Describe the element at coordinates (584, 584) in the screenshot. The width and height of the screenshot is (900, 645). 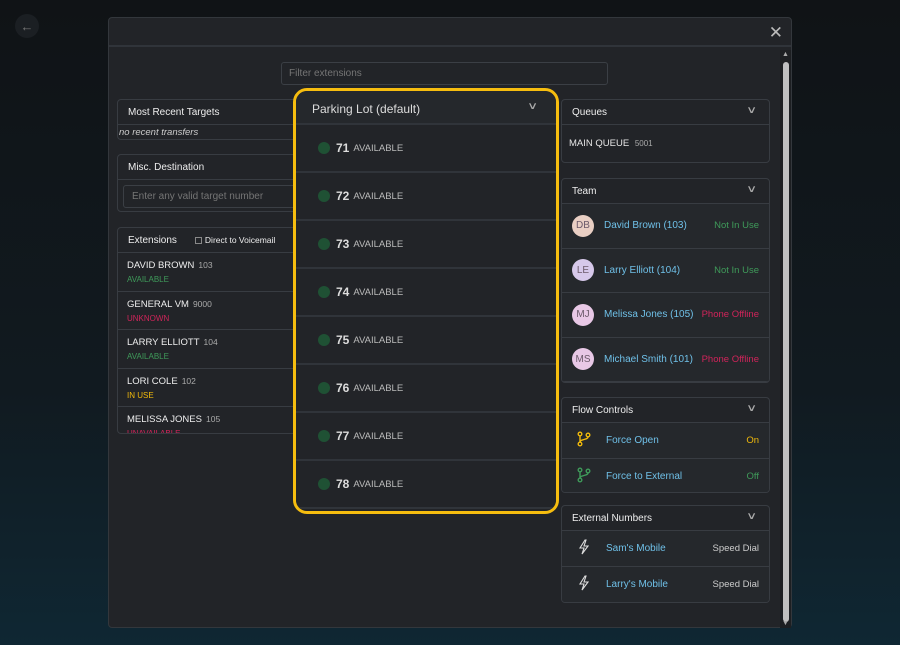
I see `lightning-icon` at that location.